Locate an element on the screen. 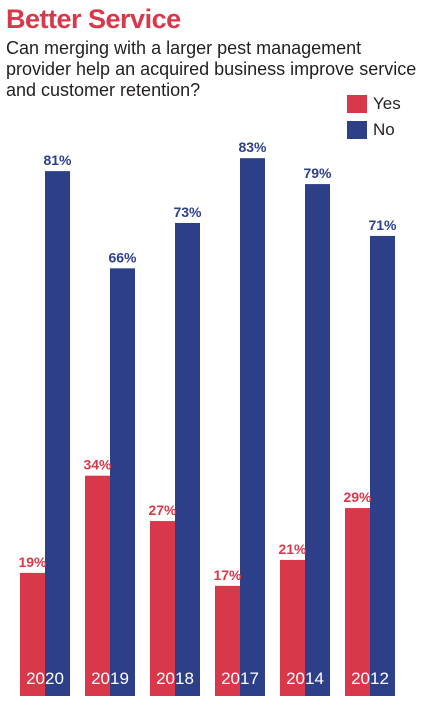 The width and height of the screenshot is (437, 709). bar-no-2018 is located at coordinates (187, 459).